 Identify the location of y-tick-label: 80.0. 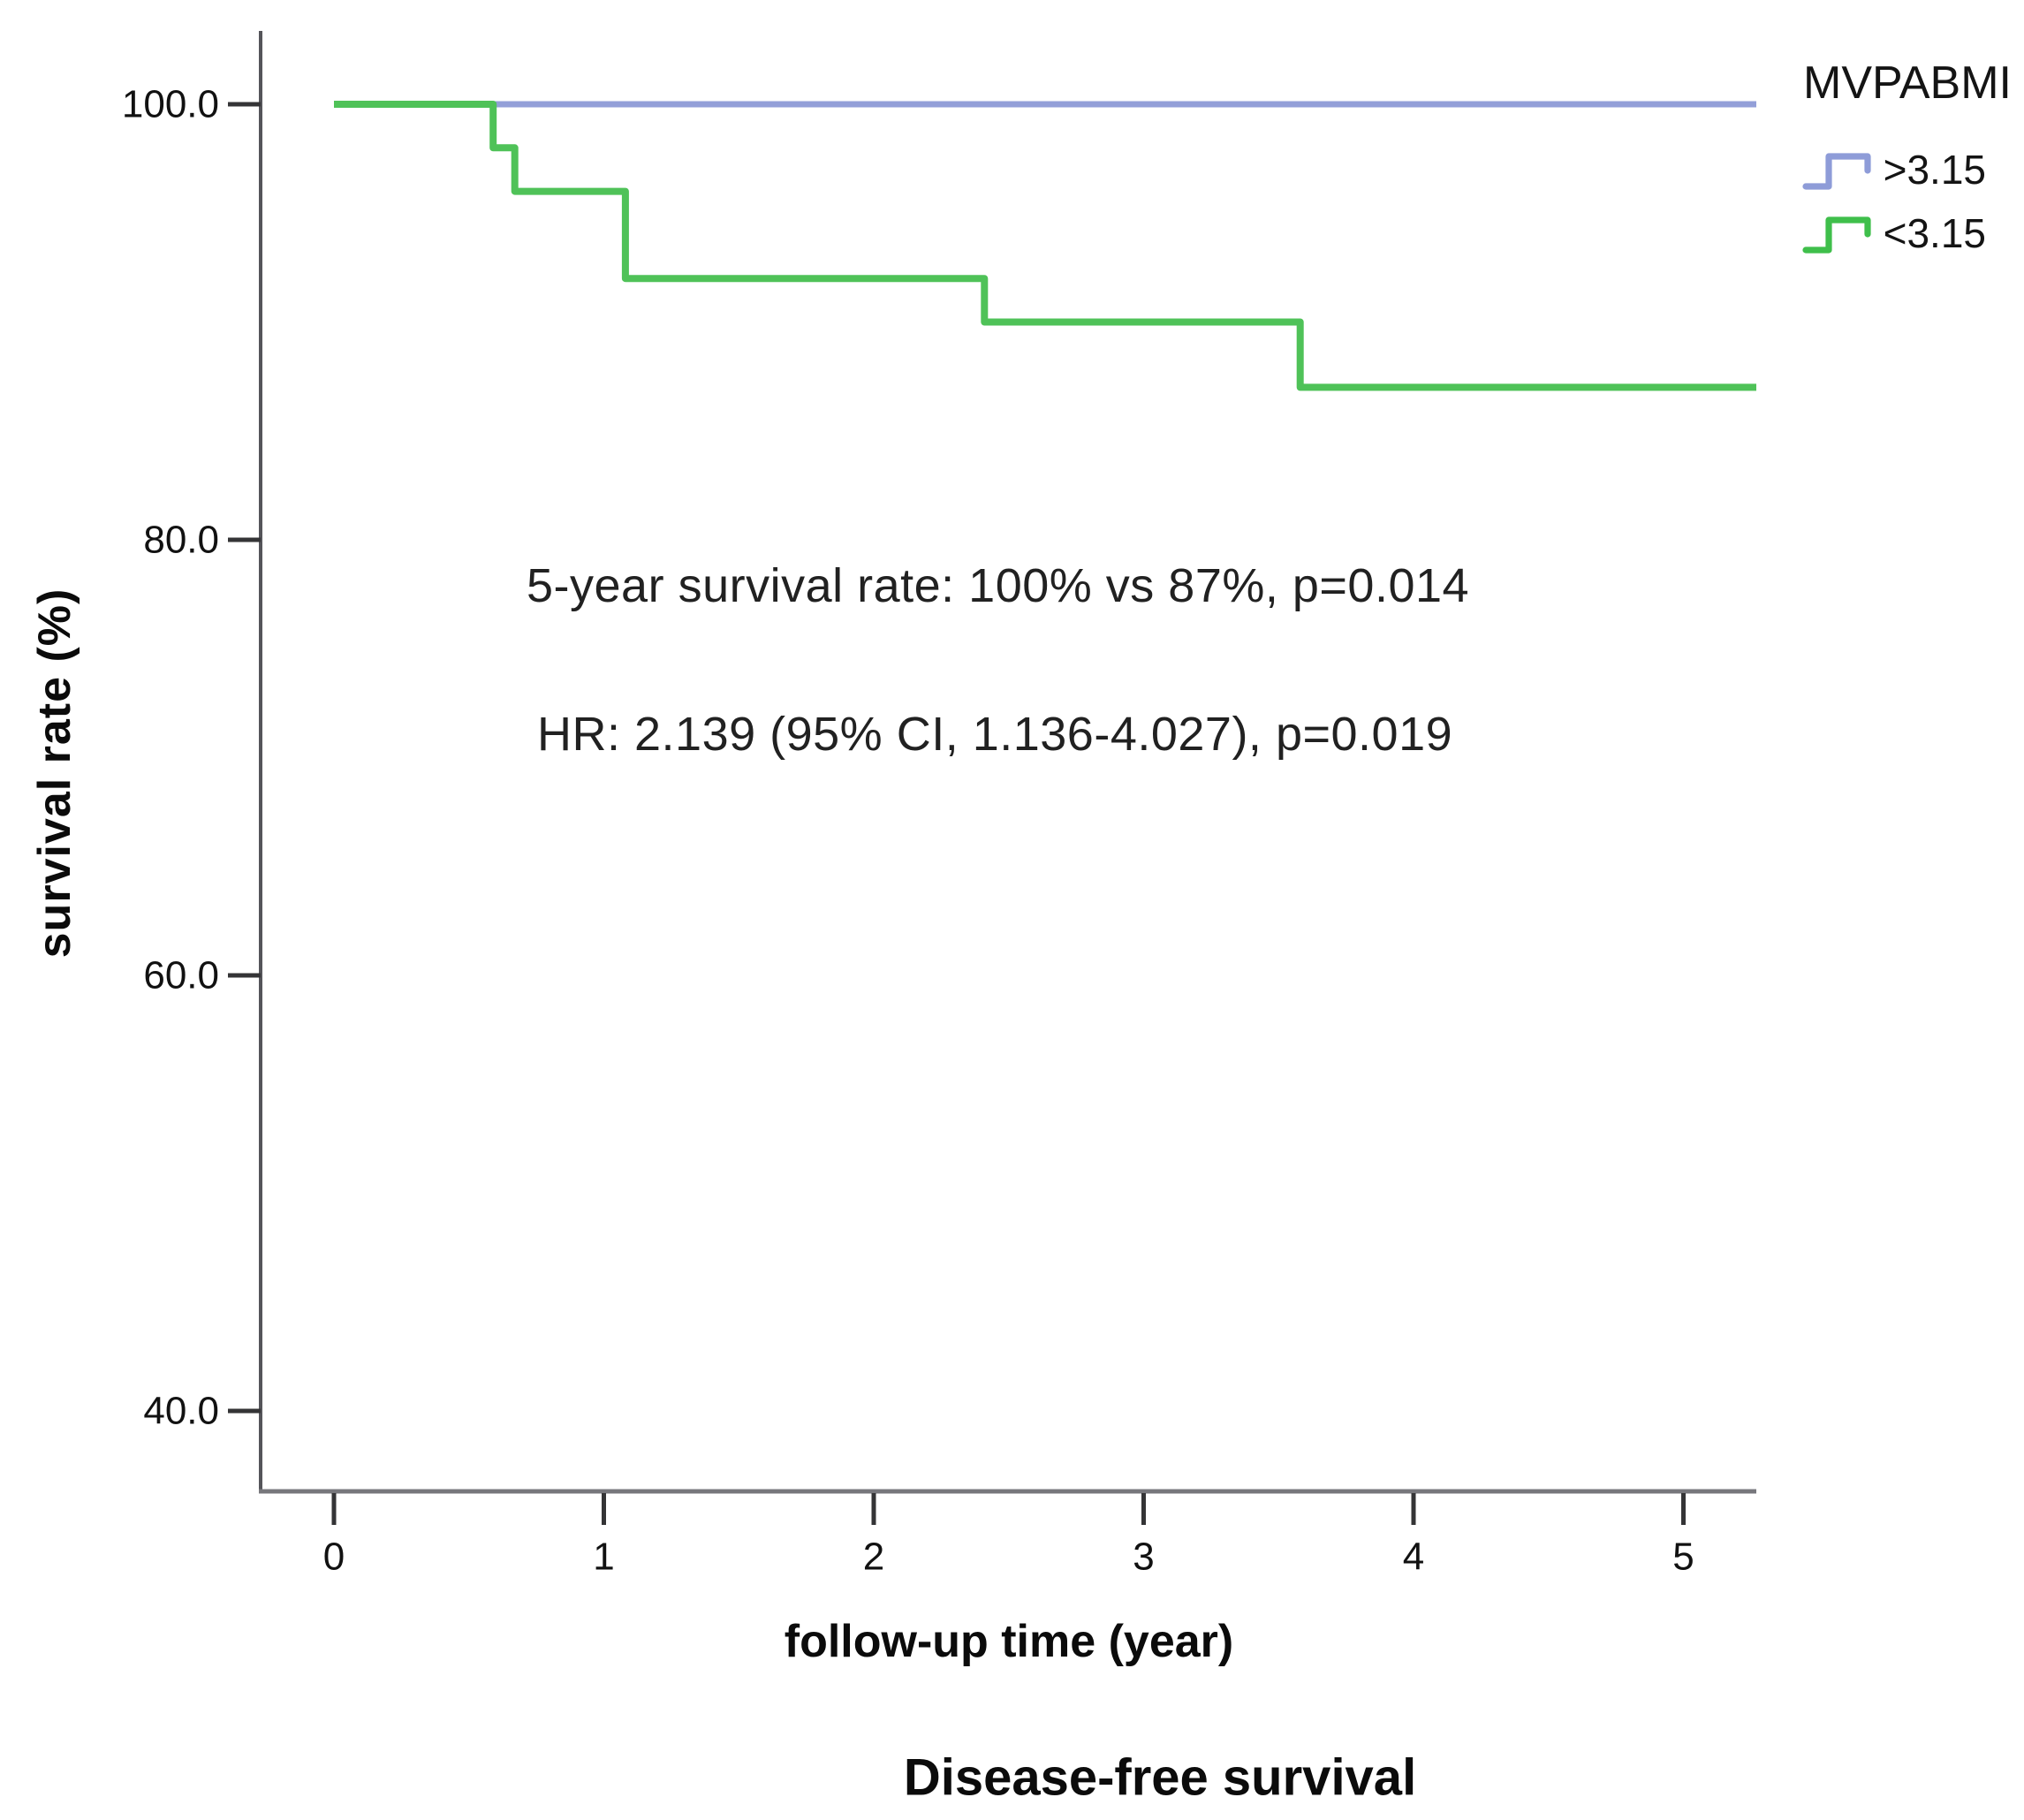
(181, 540).